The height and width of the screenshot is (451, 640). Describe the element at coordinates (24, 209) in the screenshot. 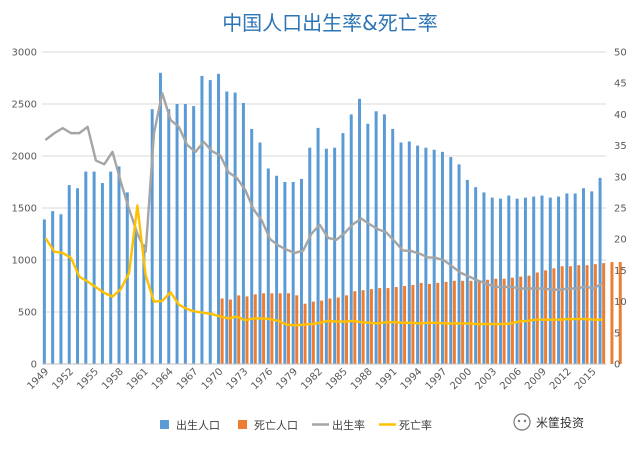

I see `y-left-tick-label: 1500` at that location.